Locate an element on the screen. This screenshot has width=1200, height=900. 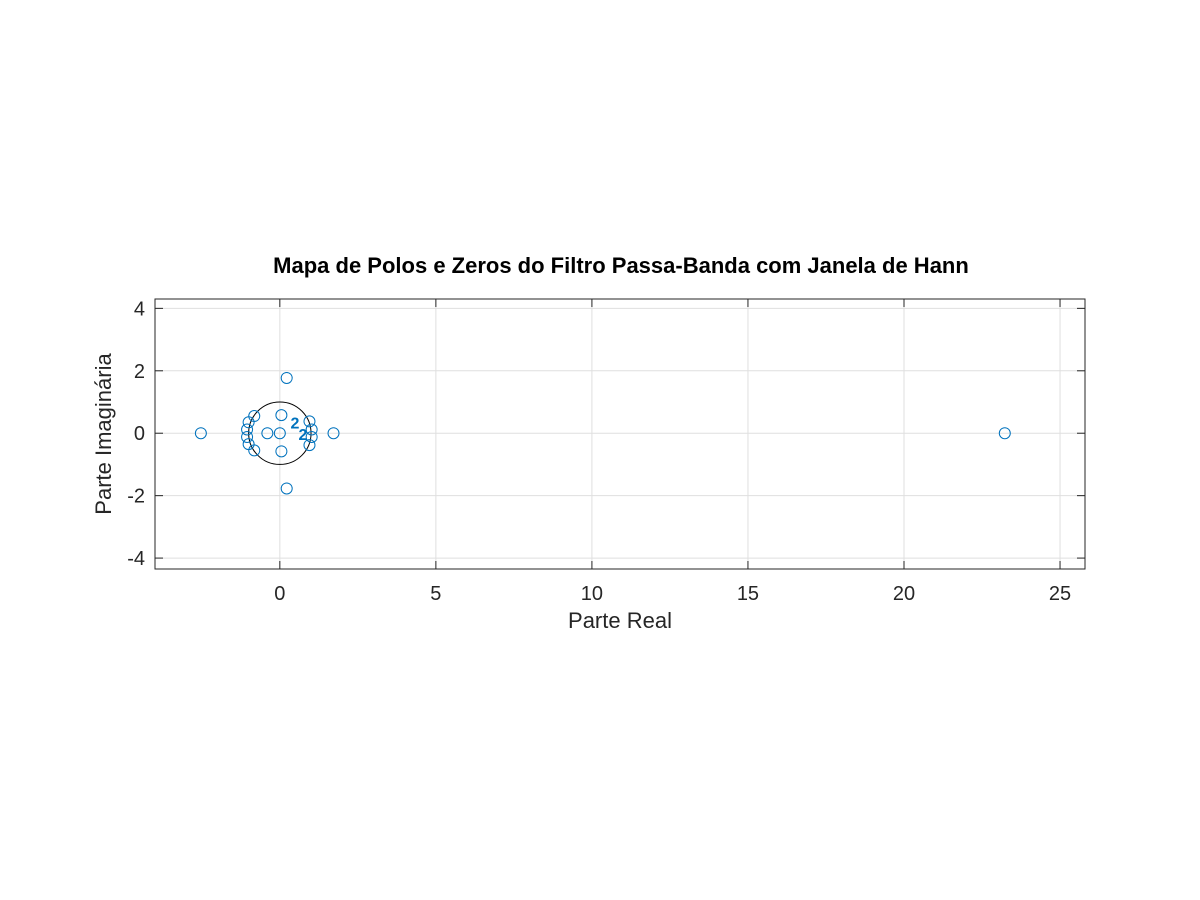
y-axis-label: Parte Imaginária is located at coordinates (103, 434).